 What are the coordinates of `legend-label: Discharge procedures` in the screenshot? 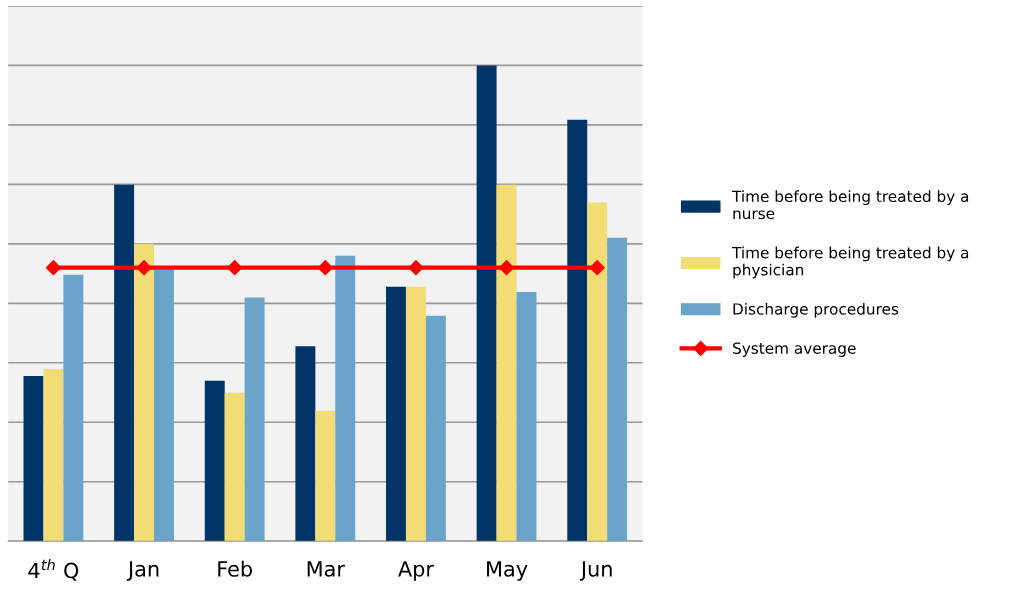 It's located at (816, 310).